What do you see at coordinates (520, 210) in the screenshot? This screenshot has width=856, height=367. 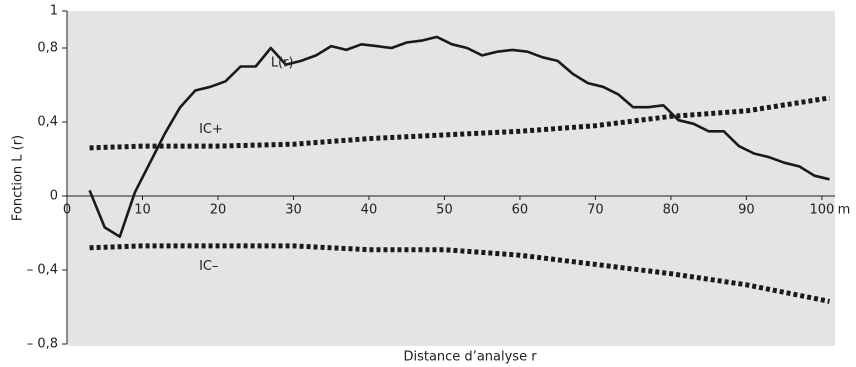 I see `x-tick-label: 60` at bounding box center [520, 210].